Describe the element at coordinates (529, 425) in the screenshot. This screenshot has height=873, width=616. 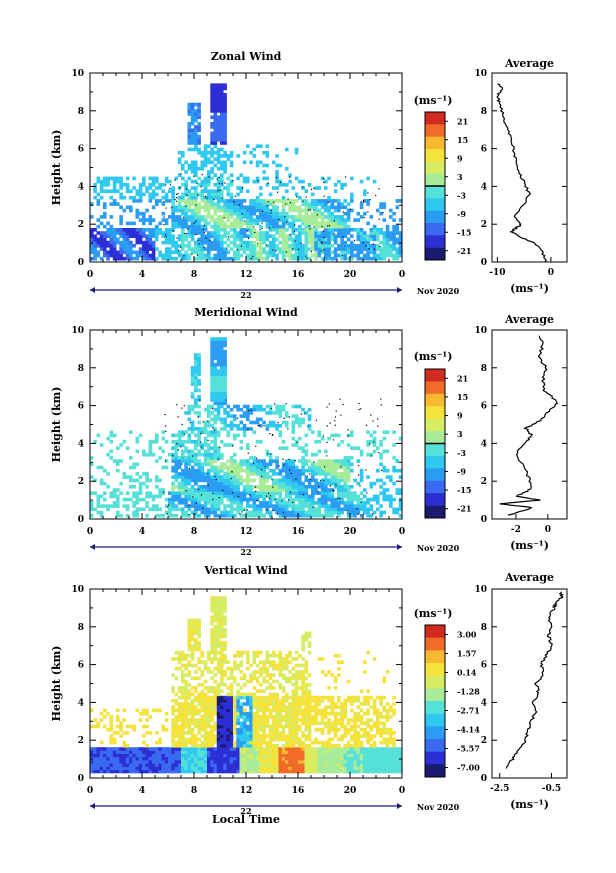
I see `average-profile-line` at that location.